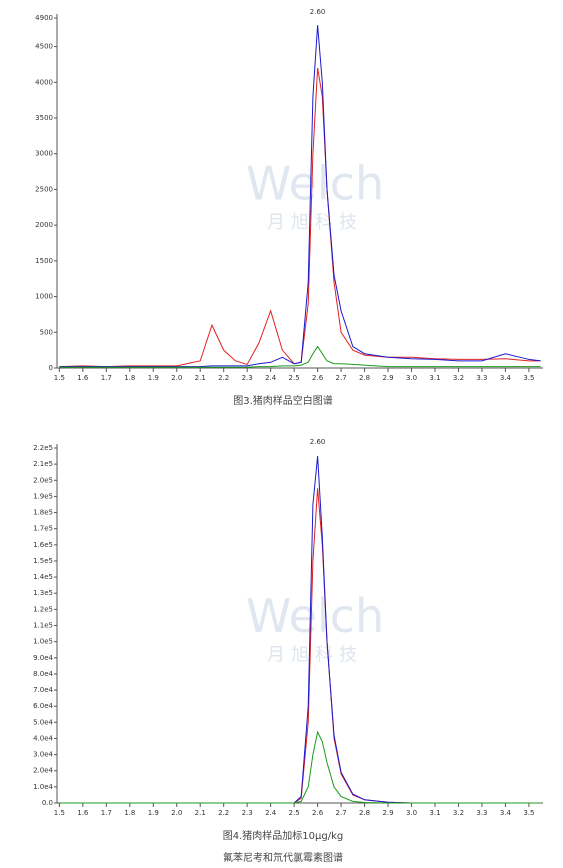 The image size is (563, 868). What do you see at coordinates (43, 577) in the screenshot?
I see `y-tick-label: 1.4e5` at bounding box center [43, 577].